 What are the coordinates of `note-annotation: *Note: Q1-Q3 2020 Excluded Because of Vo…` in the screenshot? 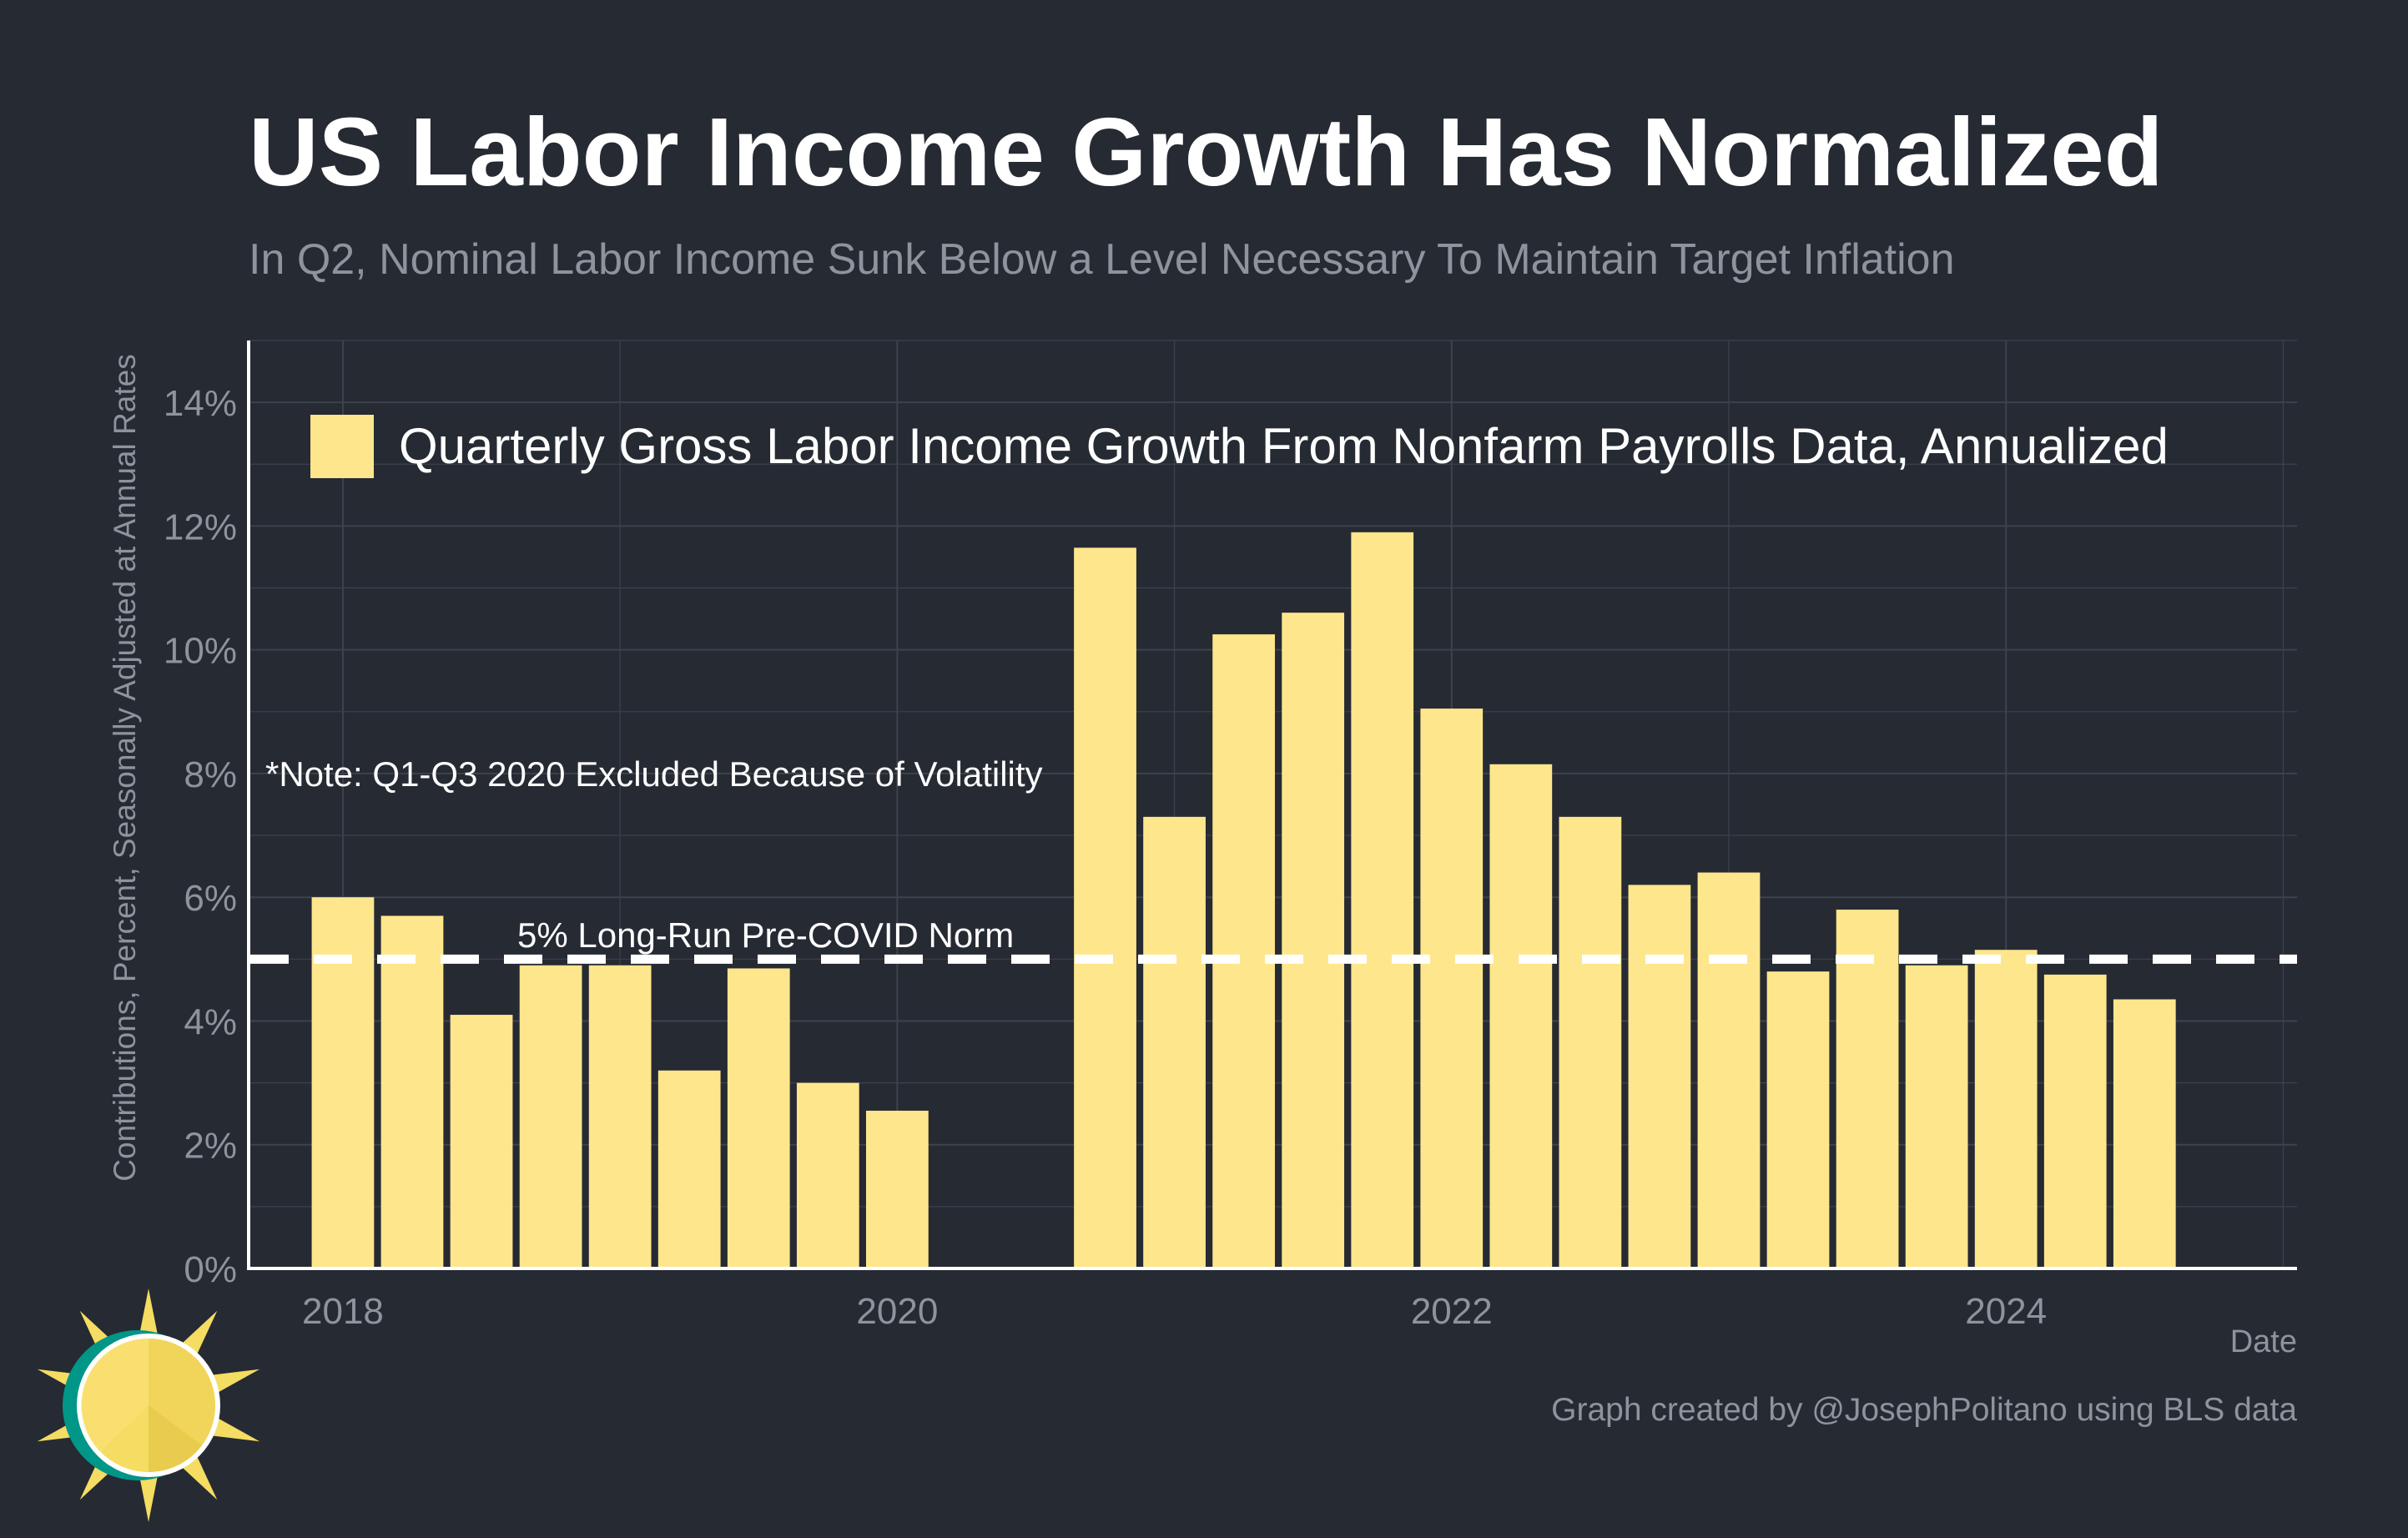 It's located at (654, 774).